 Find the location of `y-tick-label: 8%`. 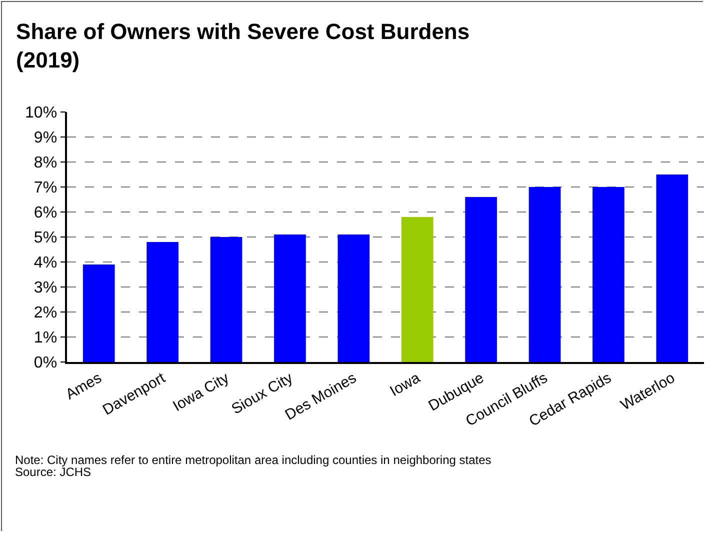

y-tick-label: 8% is located at coordinates (46, 163).